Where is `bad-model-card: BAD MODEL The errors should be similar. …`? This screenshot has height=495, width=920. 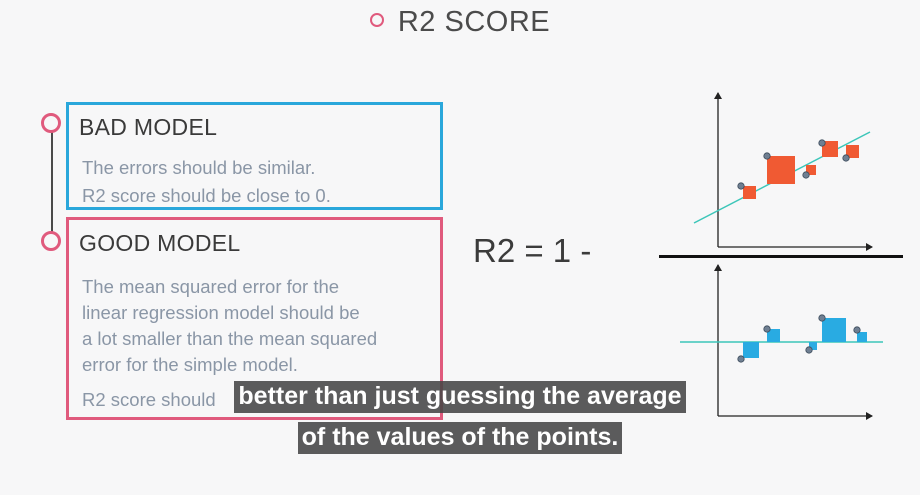 bad-model-card: BAD MODEL The errors should be similar. … is located at coordinates (254, 156).